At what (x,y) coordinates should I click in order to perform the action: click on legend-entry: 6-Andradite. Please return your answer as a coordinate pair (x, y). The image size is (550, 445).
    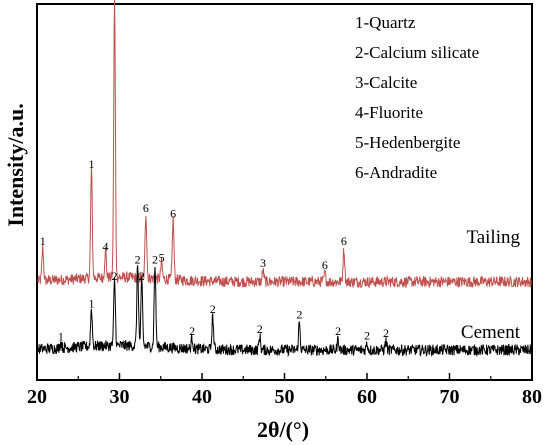
    Looking at the image, I should click on (396, 172).